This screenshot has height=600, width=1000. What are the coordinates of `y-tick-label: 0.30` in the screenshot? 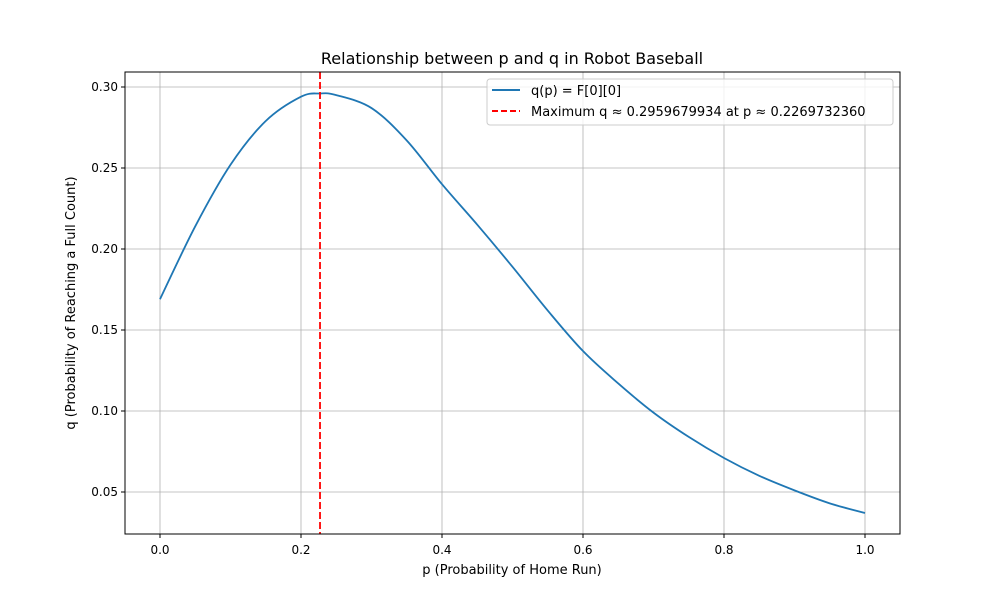 It's located at (104, 87).